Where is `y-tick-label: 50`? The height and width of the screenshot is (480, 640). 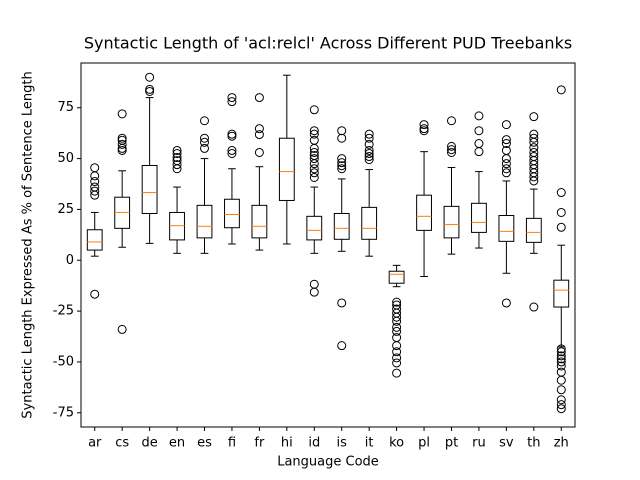
y-tick-label: 50 is located at coordinates (65, 158).